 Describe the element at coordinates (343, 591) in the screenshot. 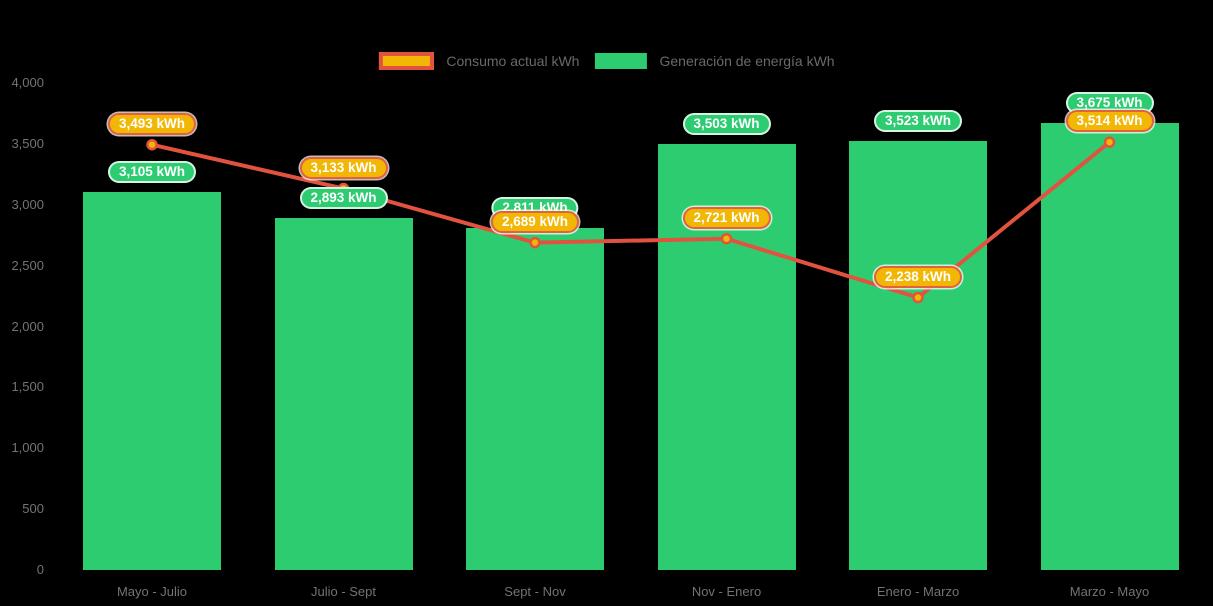

I see `x-axis-category-label: Julio - Sept` at that location.